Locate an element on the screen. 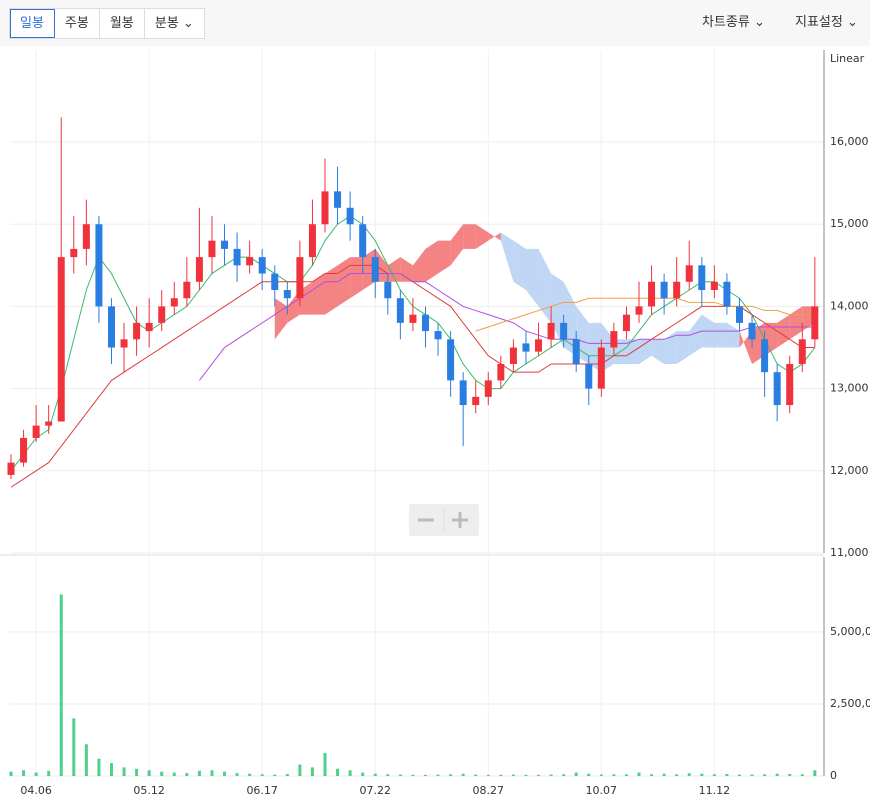 This screenshot has width=870, height=807. x-tick-label: 10.07 is located at coordinates (602, 790).